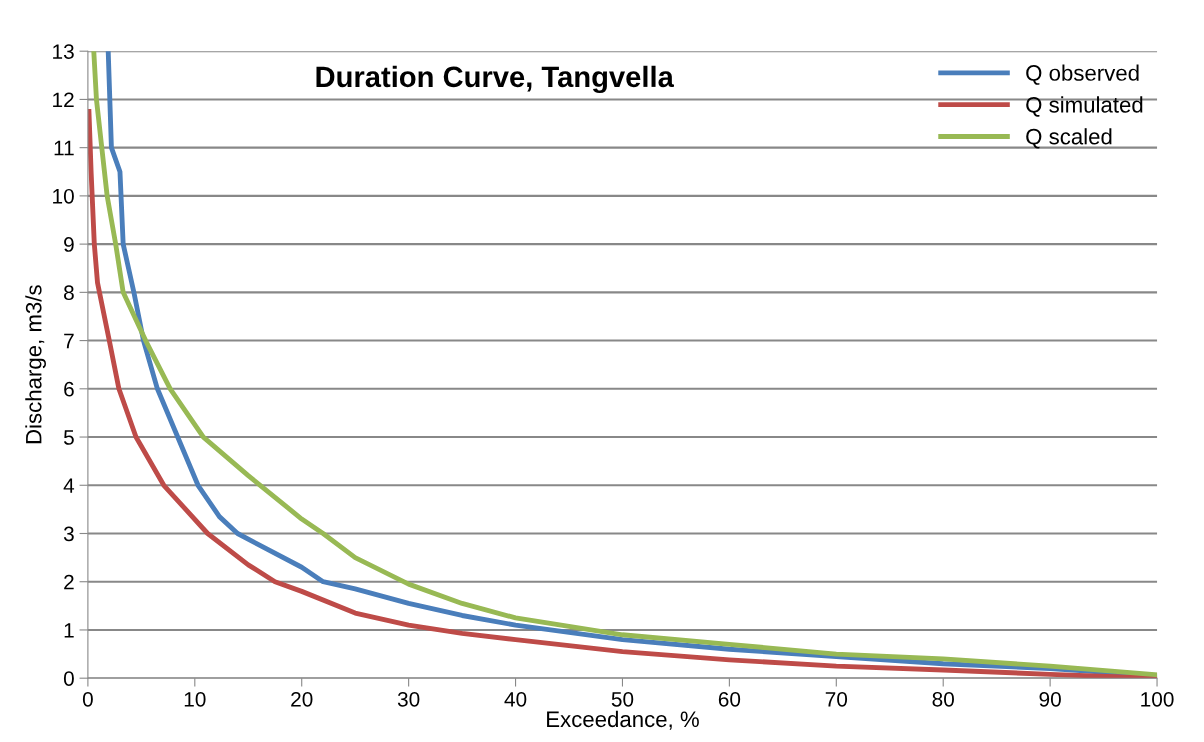 The width and height of the screenshot is (1204, 742). What do you see at coordinates (1084, 106) in the screenshot?
I see `legend-label: Q simulated` at bounding box center [1084, 106].